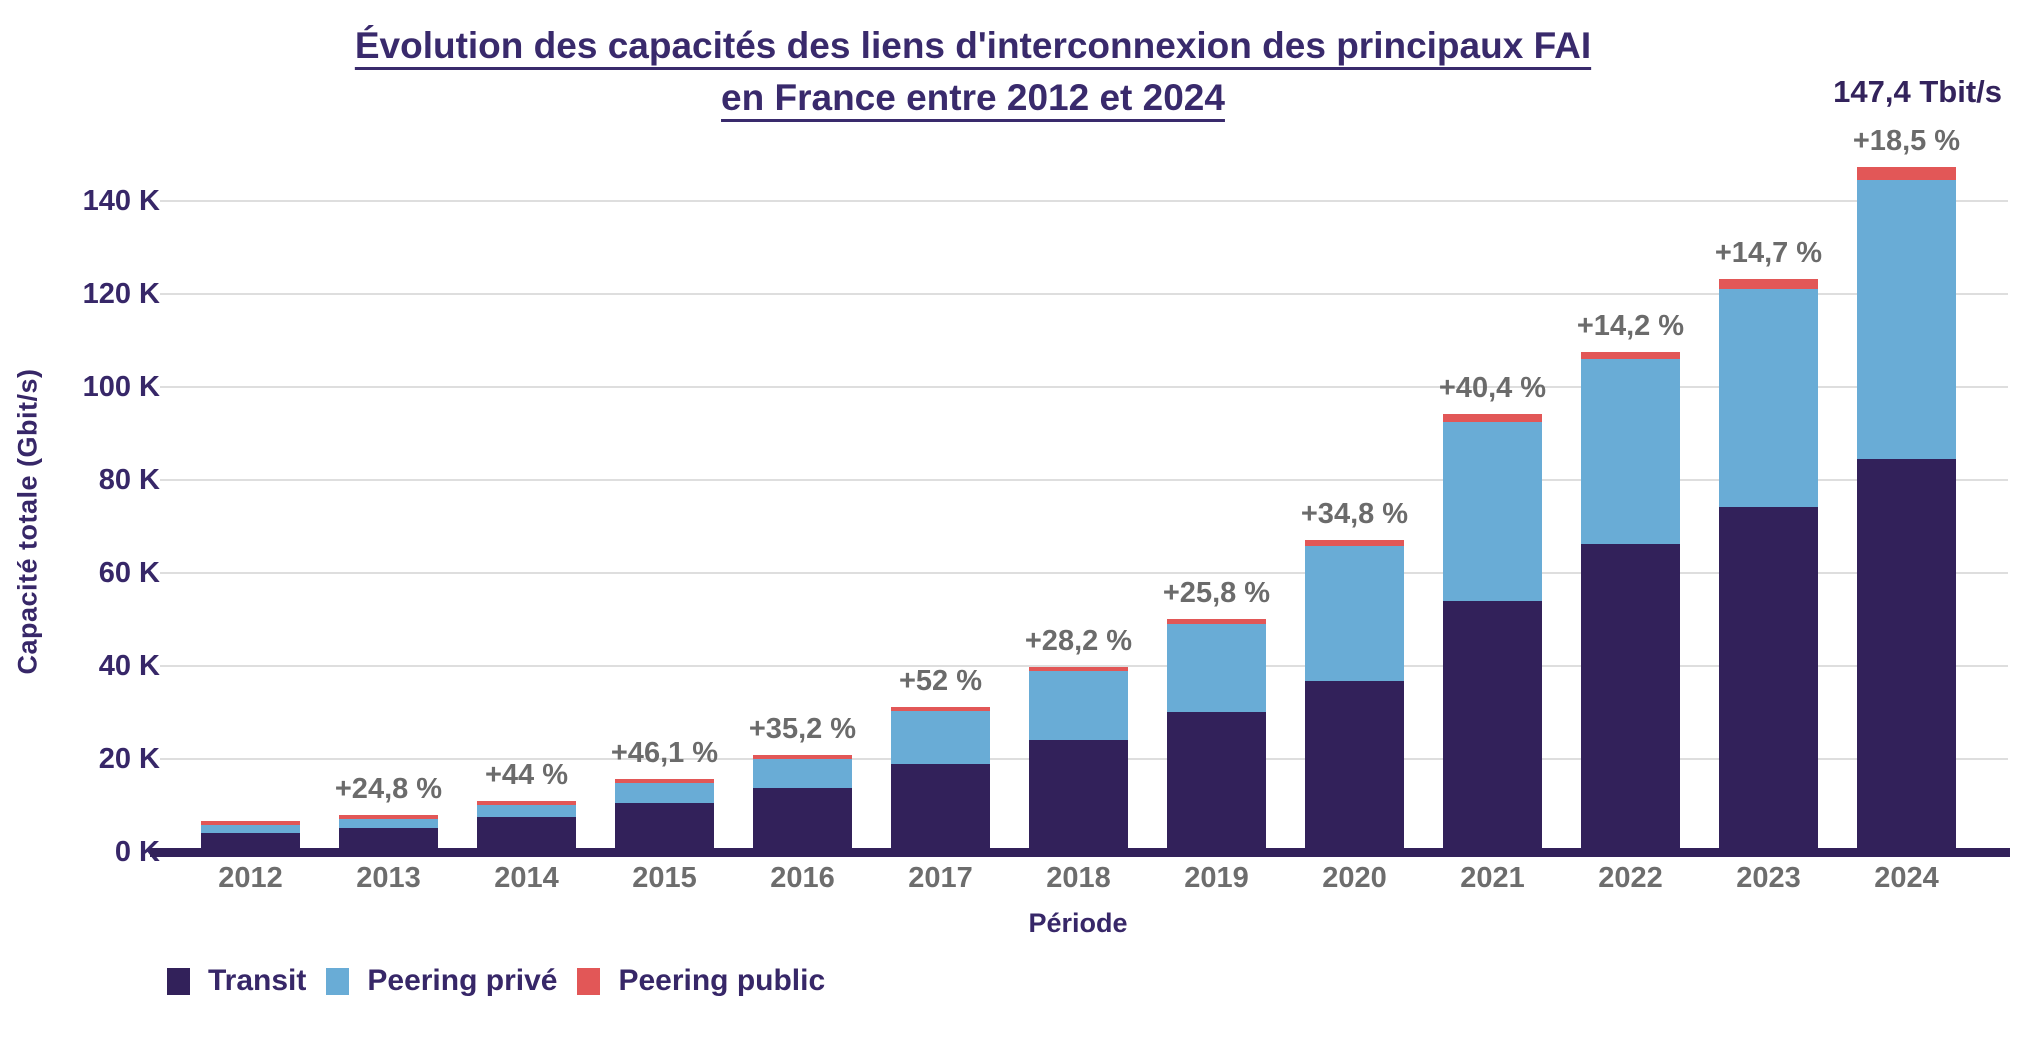  Describe the element at coordinates (1078, 640) in the screenshot. I see `growth-label: +28,2 %` at that location.